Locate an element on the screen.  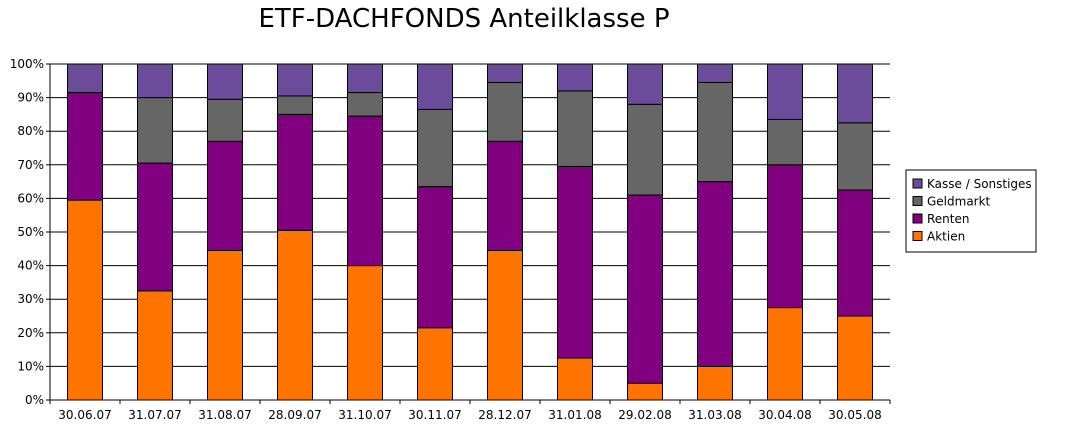
legend: Kasse / Sonstiges Geldmarkt Renten Aktien is located at coordinates (971, 211).